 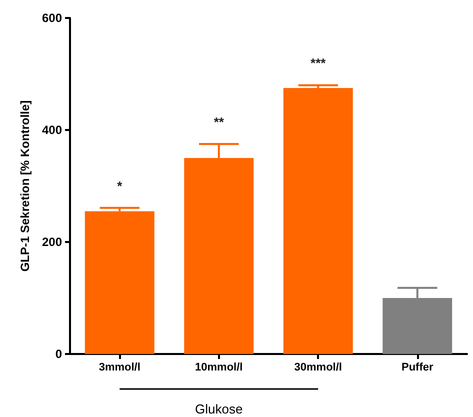 I want to click on x-tick-label: 30mmol/l, so click(x=318, y=368).